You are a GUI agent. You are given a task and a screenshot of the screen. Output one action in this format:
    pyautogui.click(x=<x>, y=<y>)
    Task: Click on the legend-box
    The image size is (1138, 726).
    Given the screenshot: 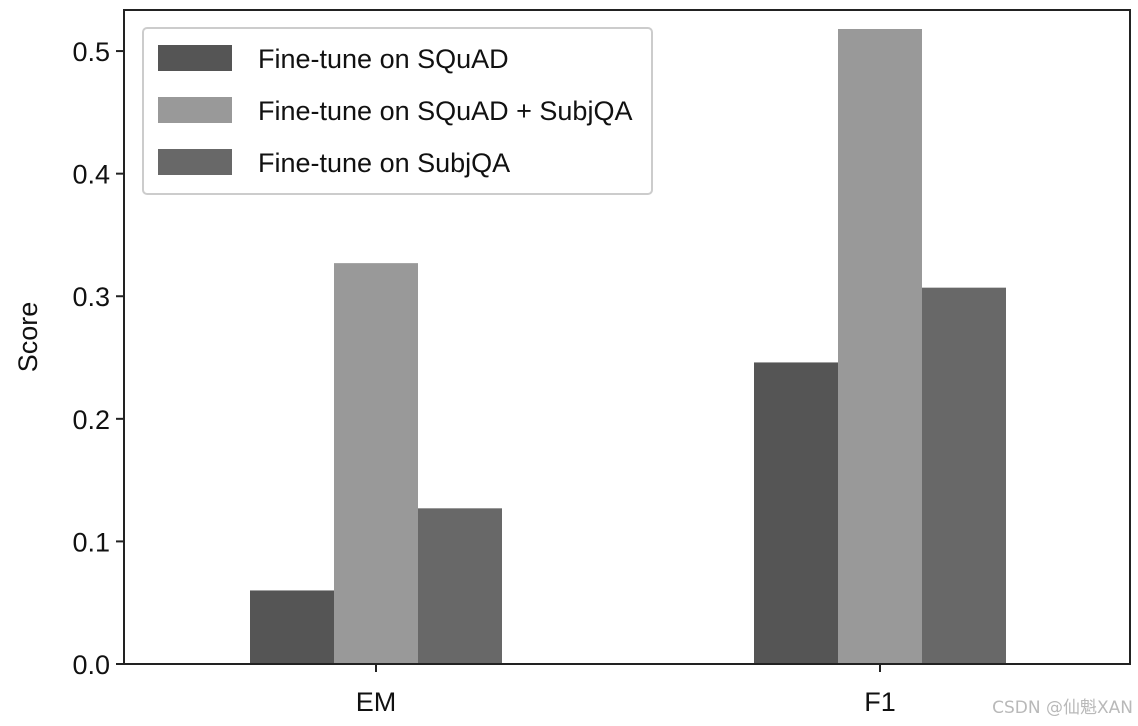 What is the action you would take?
    pyautogui.click(x=397, y=111)
    